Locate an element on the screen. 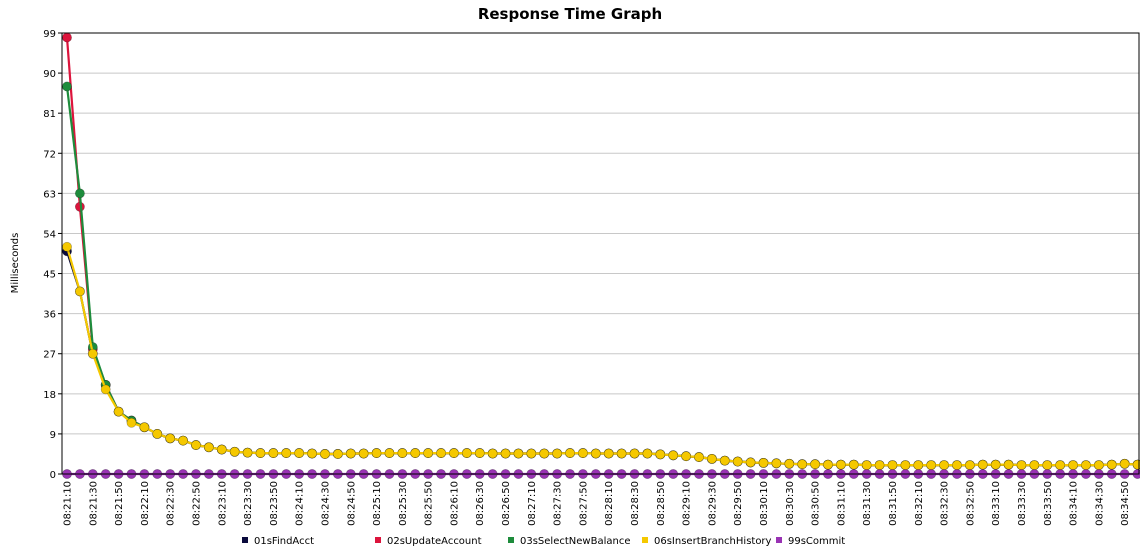 This screenshot has width=1140, height=554. y-tick-label: 63 is located at coordinates (49, 194).